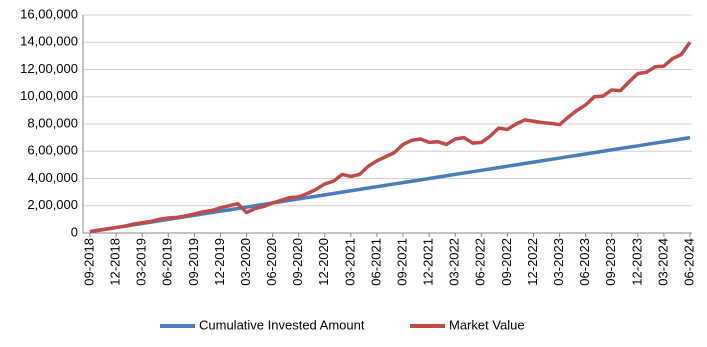  I want to click on x-tick-label: 09-2021, so click(401, 262).